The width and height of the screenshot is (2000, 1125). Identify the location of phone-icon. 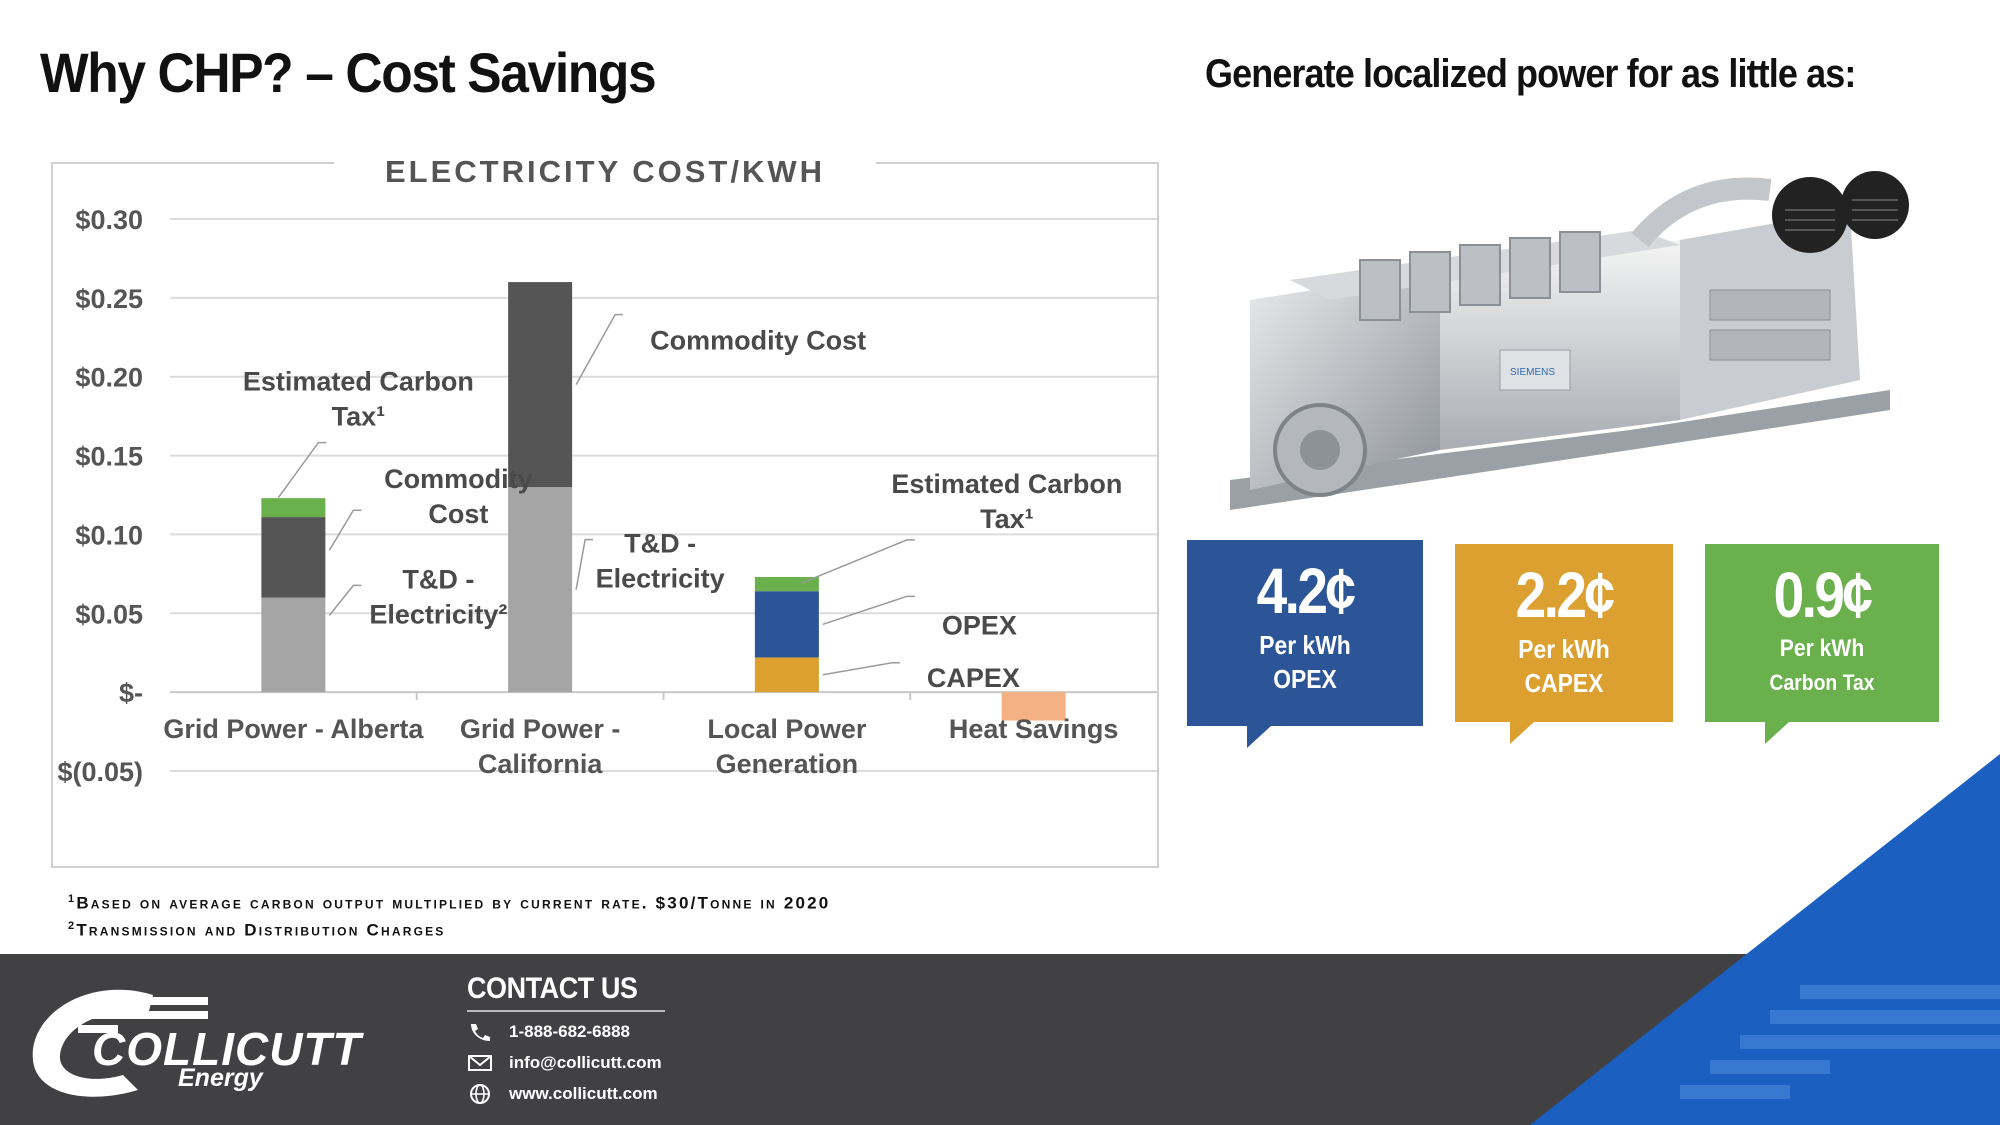
(480, 1032).